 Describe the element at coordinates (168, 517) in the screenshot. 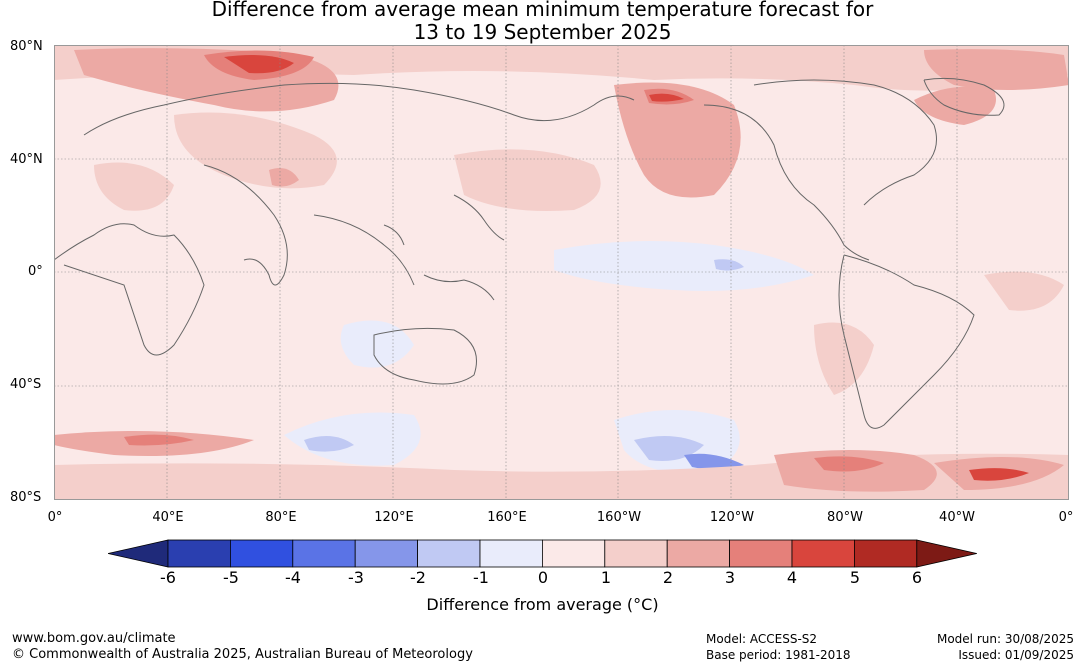

I see `lon-label-40e: 40°E` at that location.